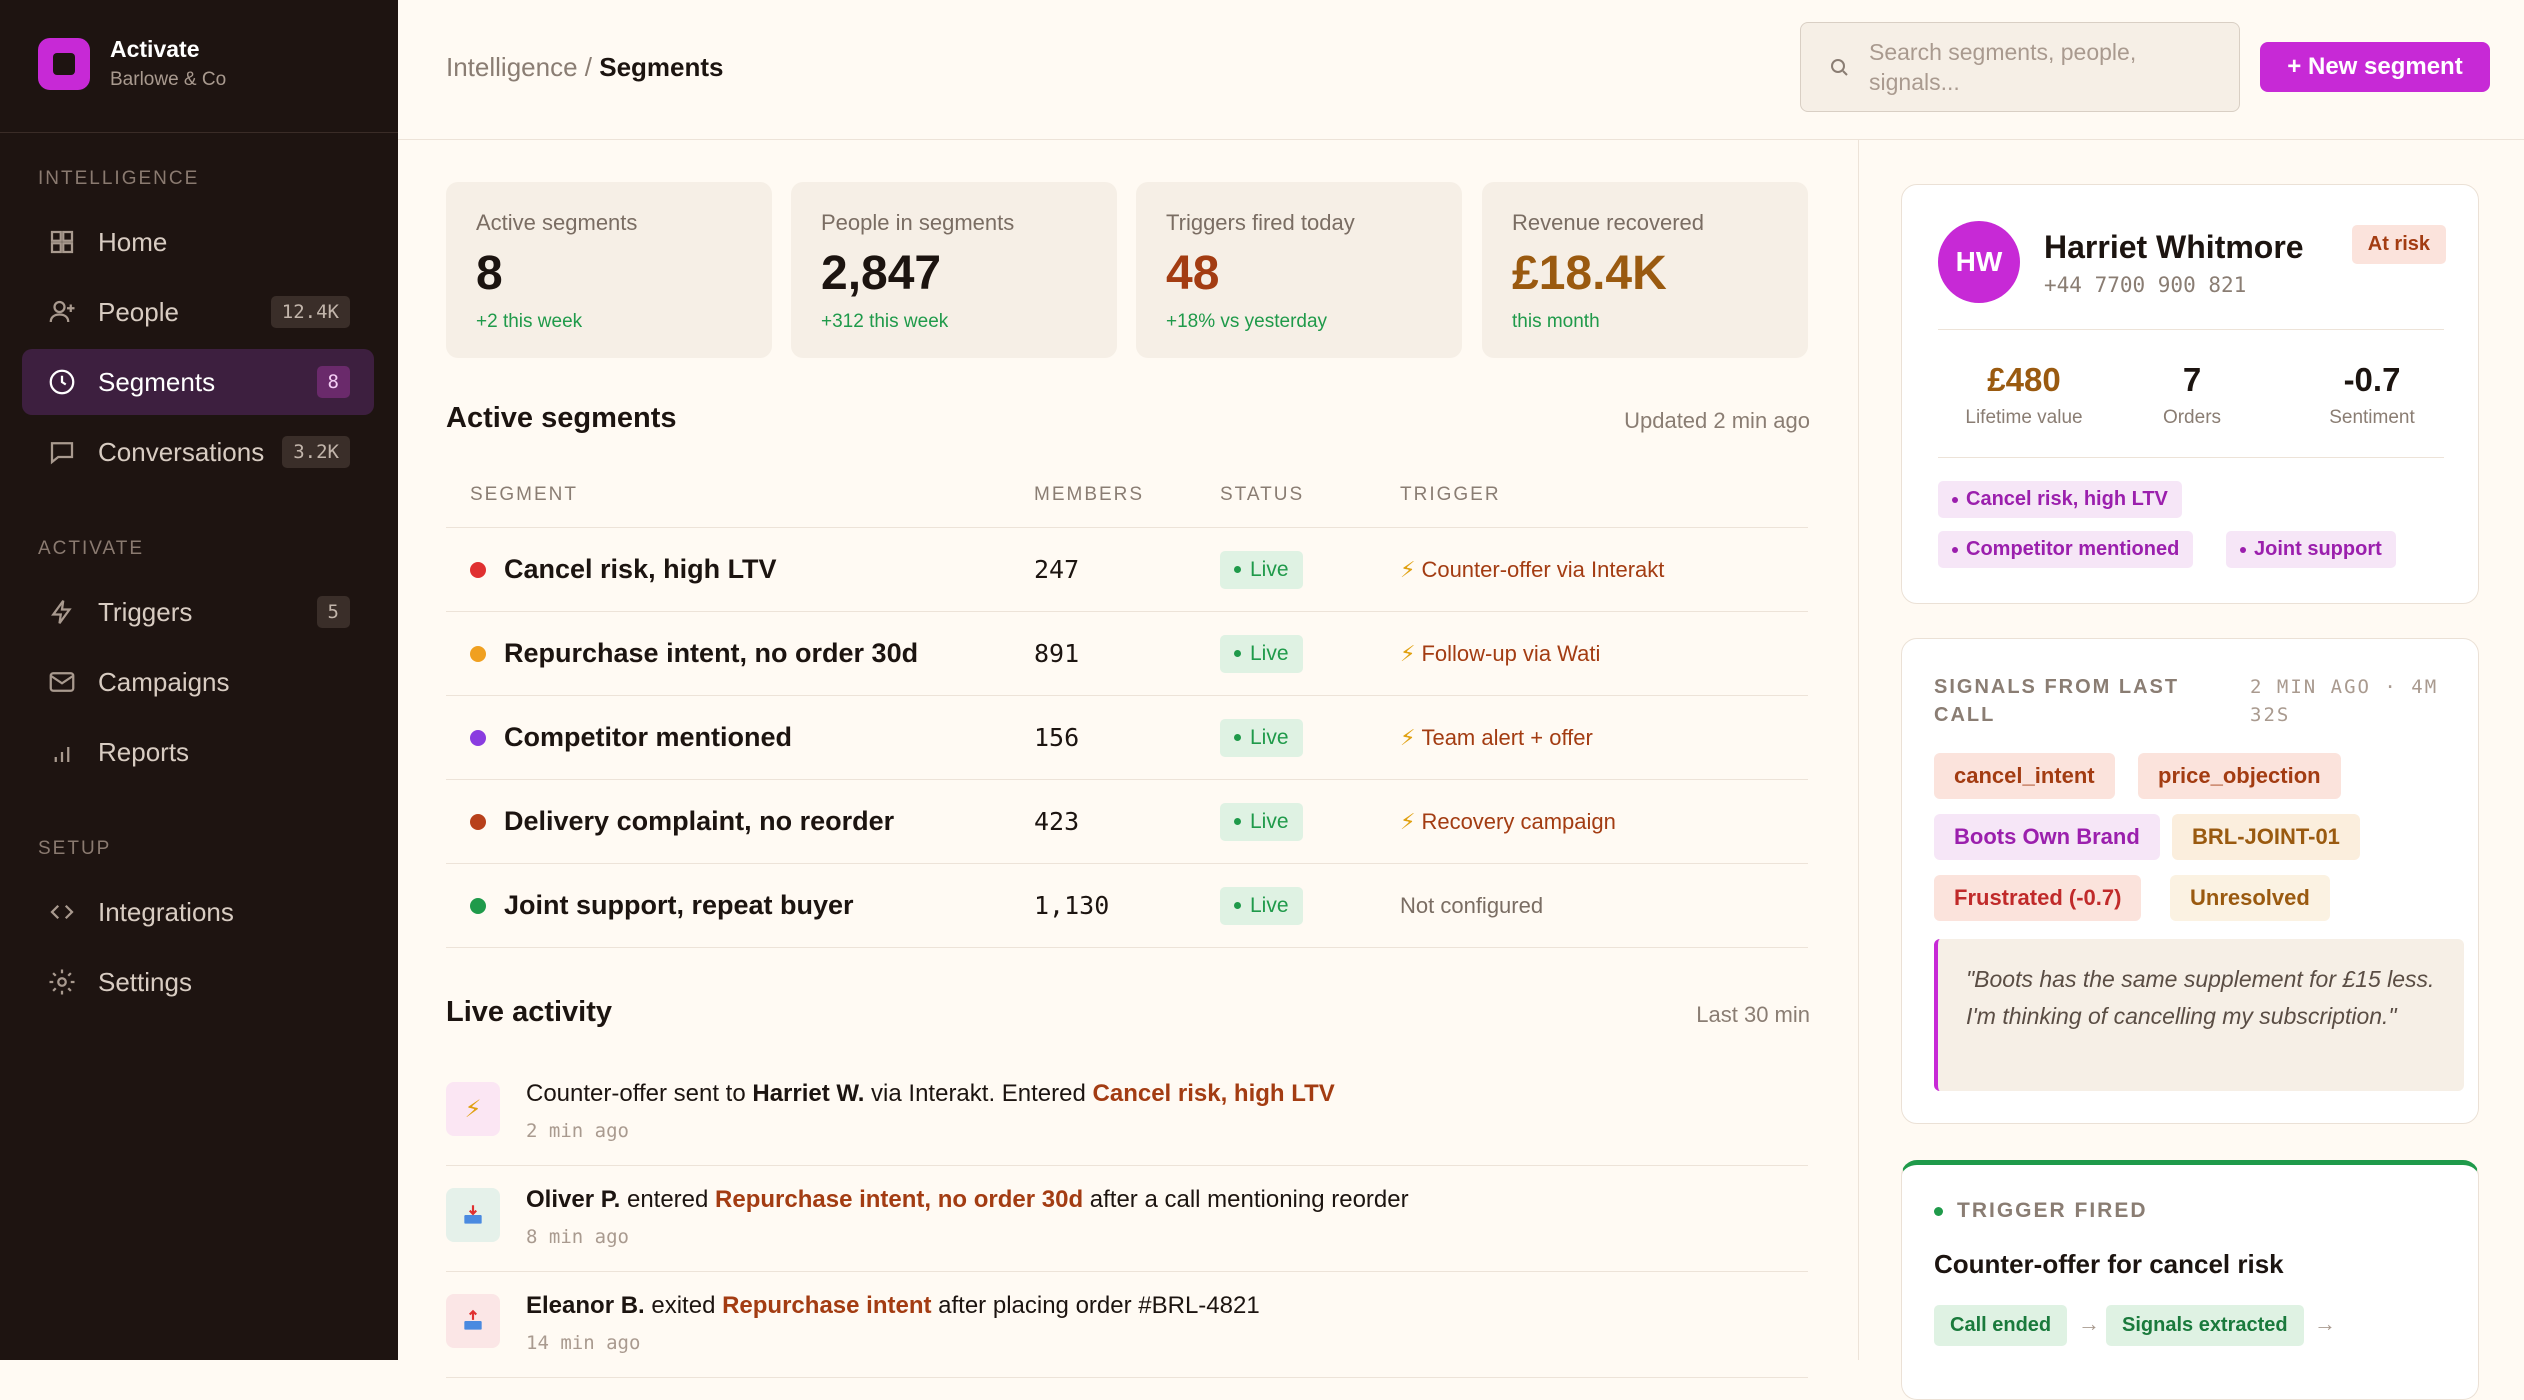 Image resolution: width=2524 pixels, height=1400 pixels. I want to click on metric-value: 7, so click(2192, 379).